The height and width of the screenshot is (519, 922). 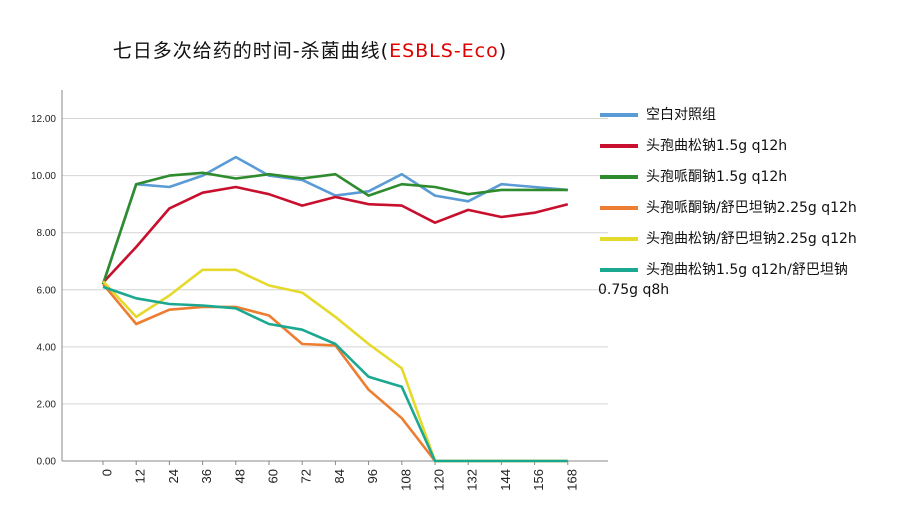 What do you see at coordinates (634, 290) in the screenshot?
I see `legend-label: 0.75g q8h` at bounding box center [634, 290].